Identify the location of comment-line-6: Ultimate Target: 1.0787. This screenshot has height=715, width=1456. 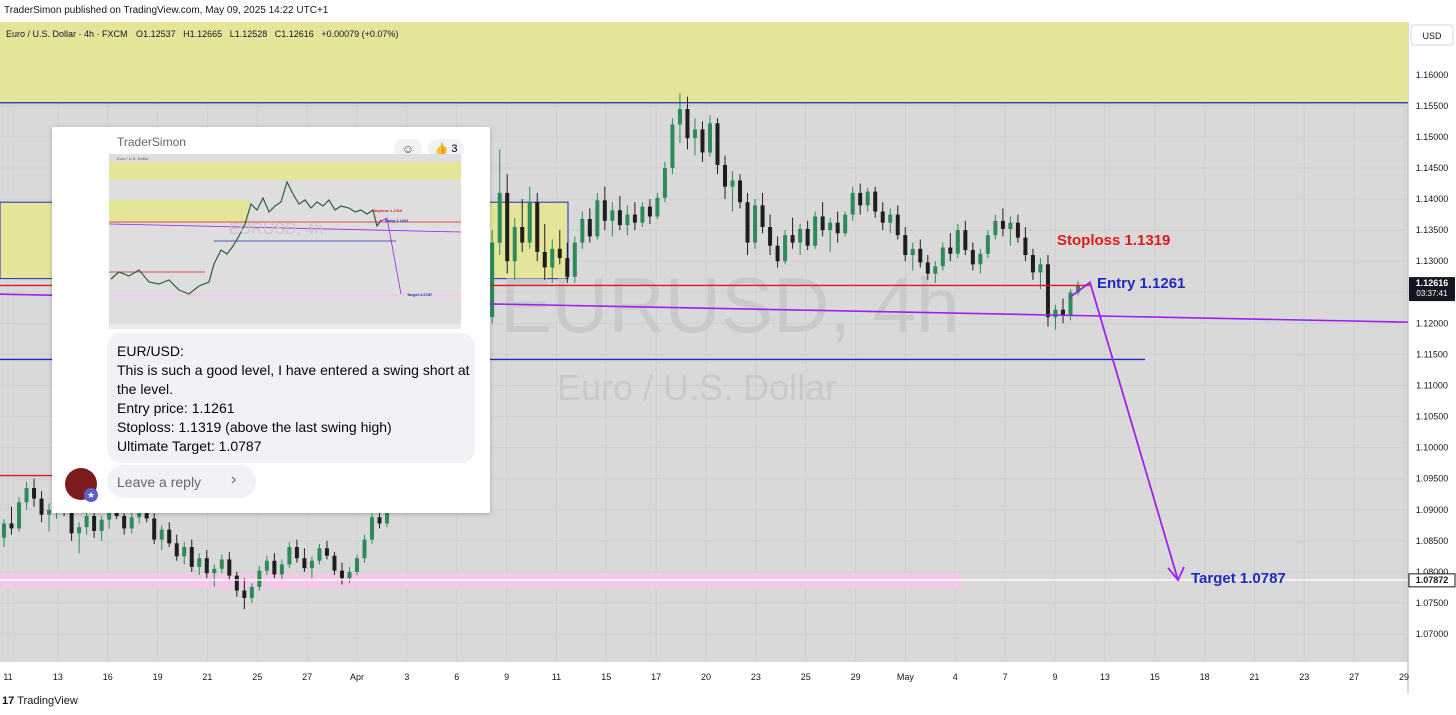
(189, 446).